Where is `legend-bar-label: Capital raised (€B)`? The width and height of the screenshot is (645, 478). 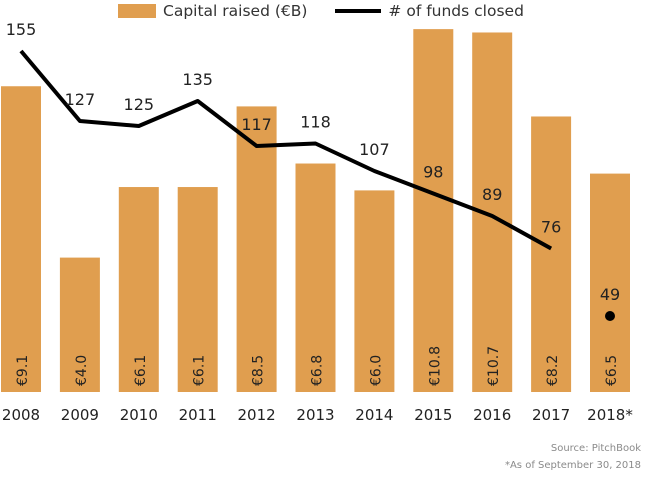 legend-bar-label: Capital raised (€B) is located at coordinates (235, 11).